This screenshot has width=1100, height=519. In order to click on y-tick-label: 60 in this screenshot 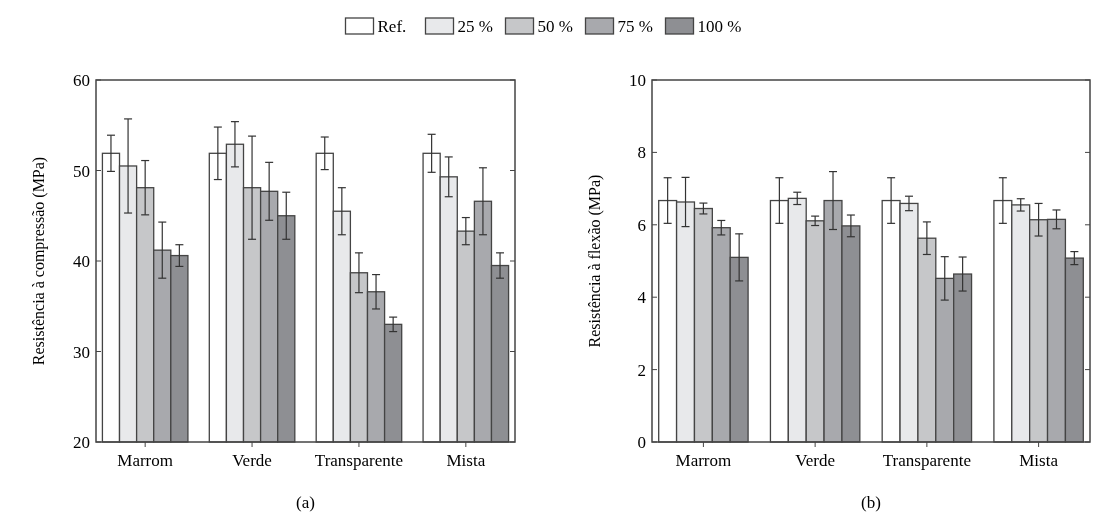, I will do `click(81, 80)`.